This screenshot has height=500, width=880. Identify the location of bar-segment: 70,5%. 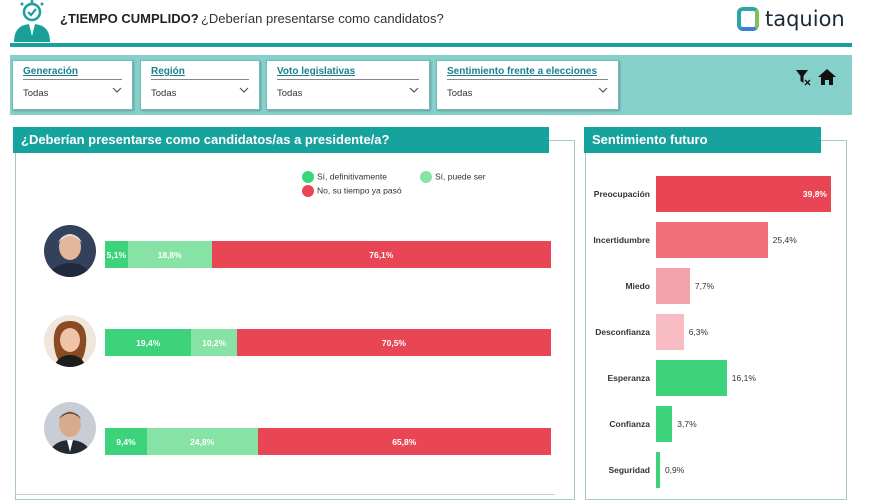
(393, 342).